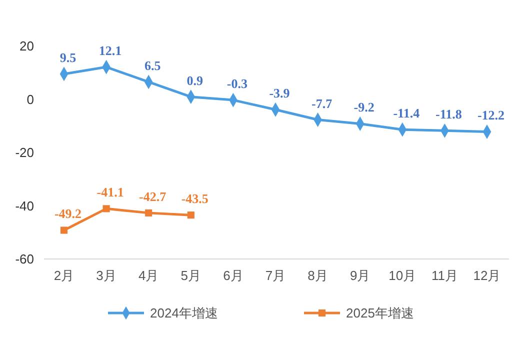 This screenshot has width=523, height=338. What do you see at coordinates (318, 275) in the screenshot?
I see `x-tick-label: 8月` at bounding box center [318, 275].